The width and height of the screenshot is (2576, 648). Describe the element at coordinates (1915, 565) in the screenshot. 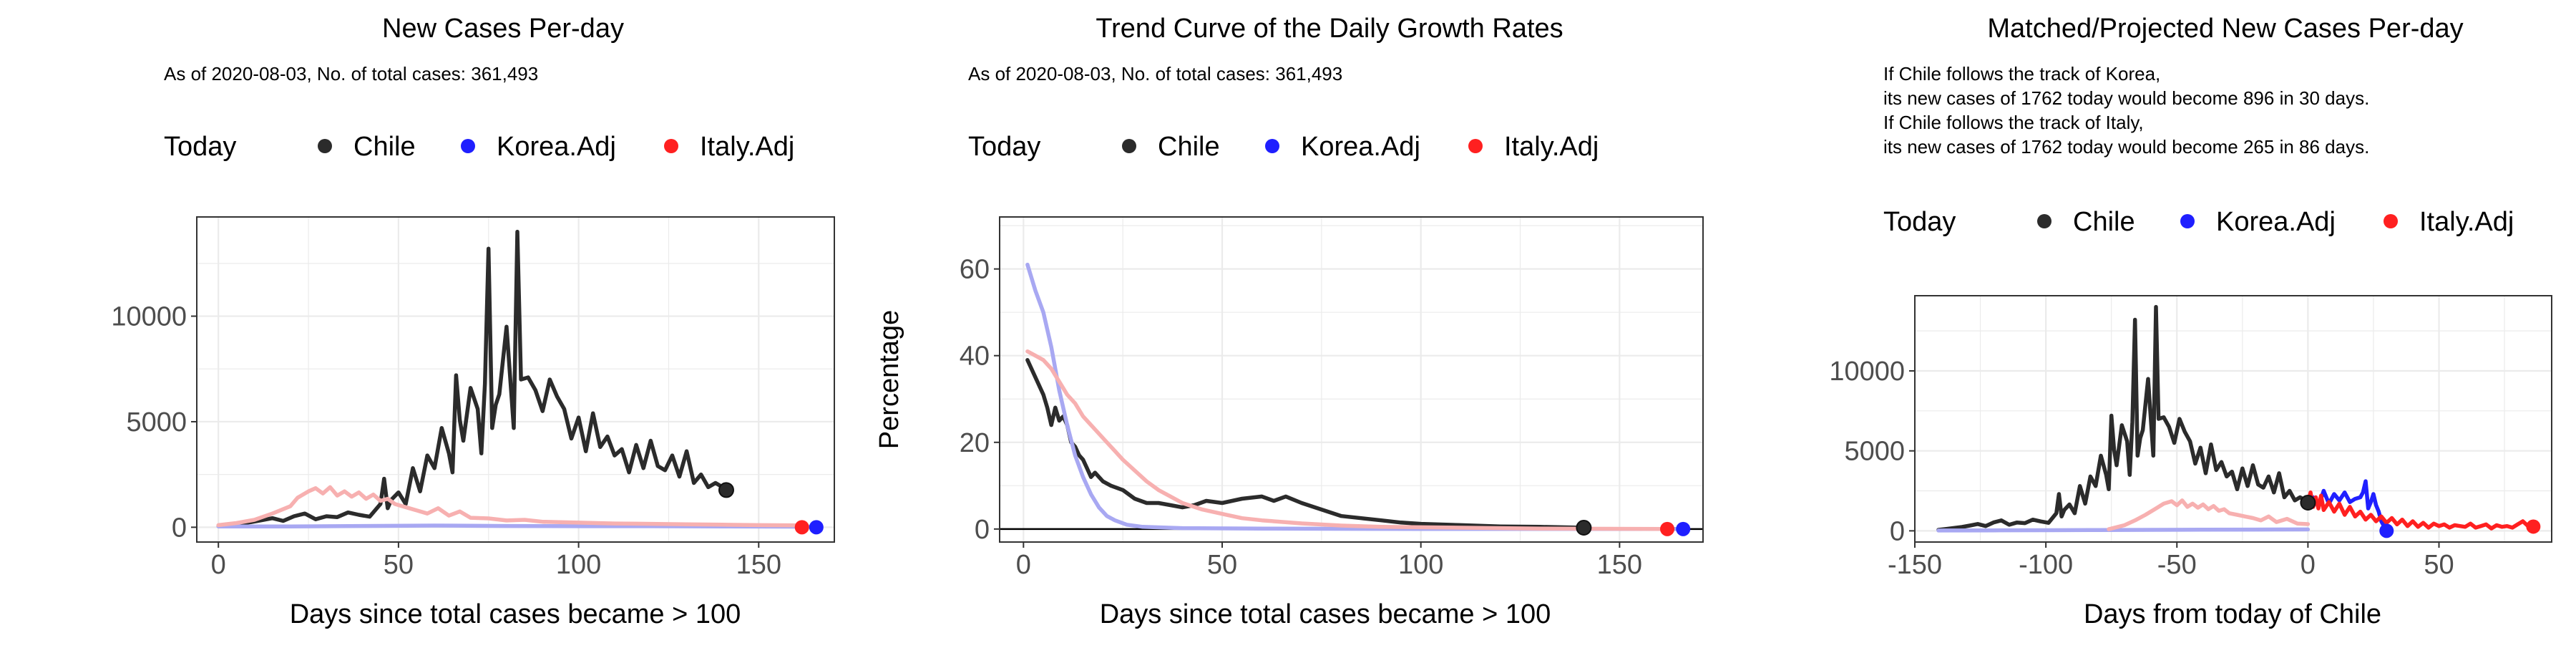

I see `x-tick-label: -150` at that location.